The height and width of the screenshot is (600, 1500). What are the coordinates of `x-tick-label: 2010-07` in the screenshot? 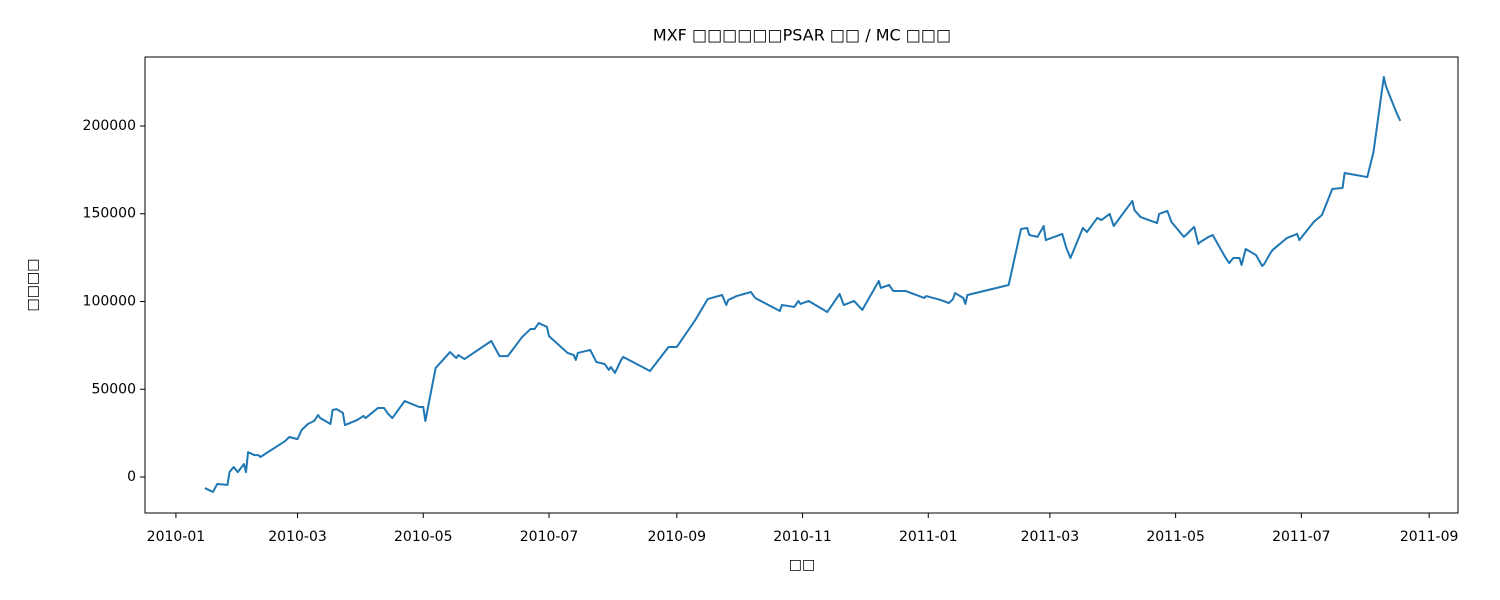 It's located at (549, 537).